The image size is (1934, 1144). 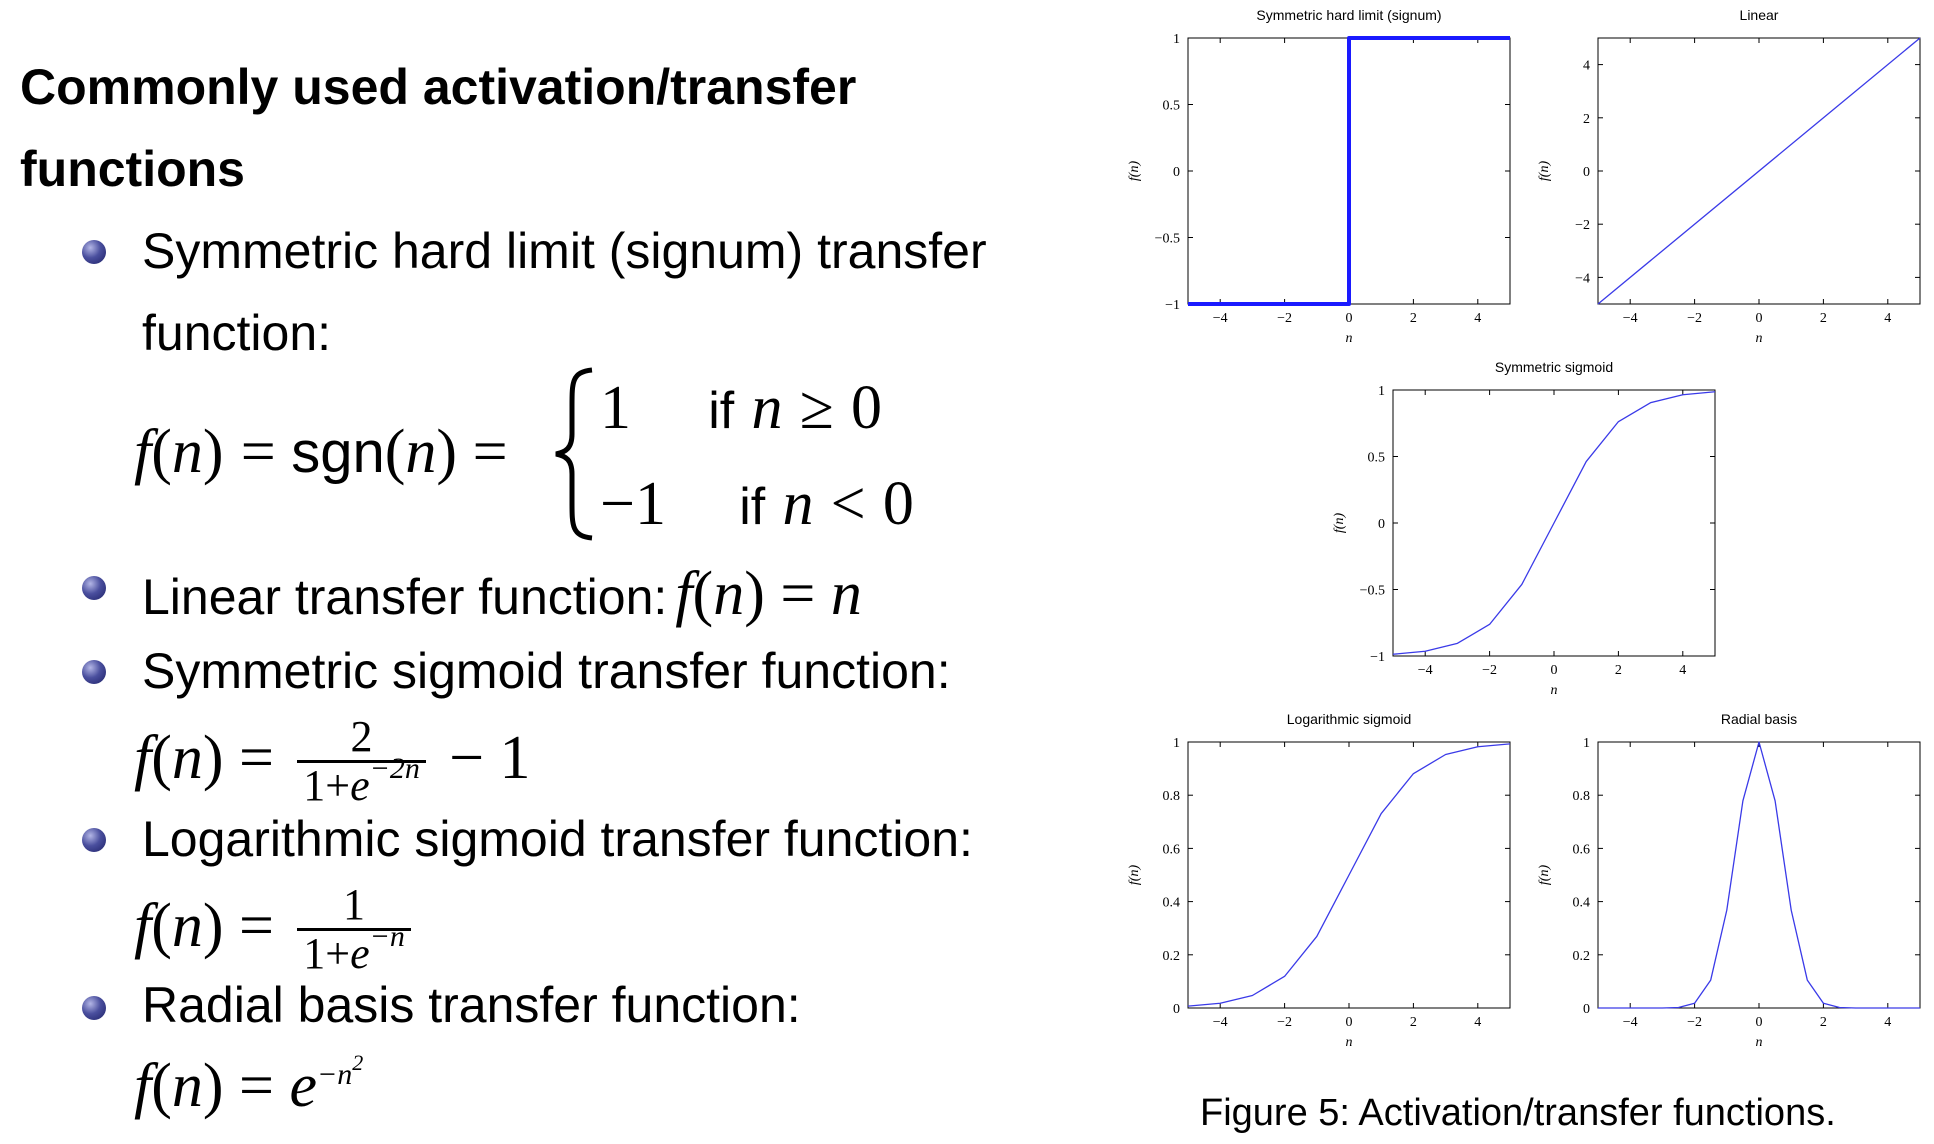 I want to click on fraction: 2 1+e−2n, so click(x=361, y=761).